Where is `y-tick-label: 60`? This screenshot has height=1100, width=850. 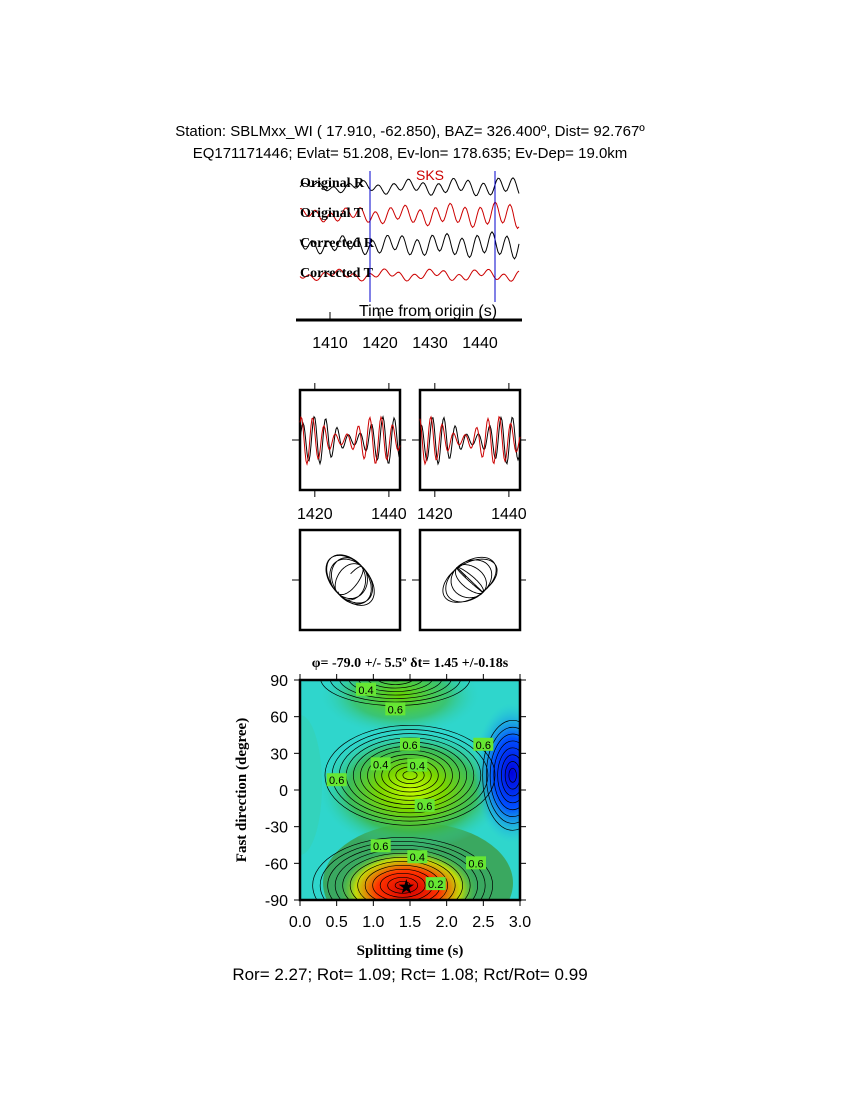 y-tick-label: 60 is located at coordinates (279, 718).